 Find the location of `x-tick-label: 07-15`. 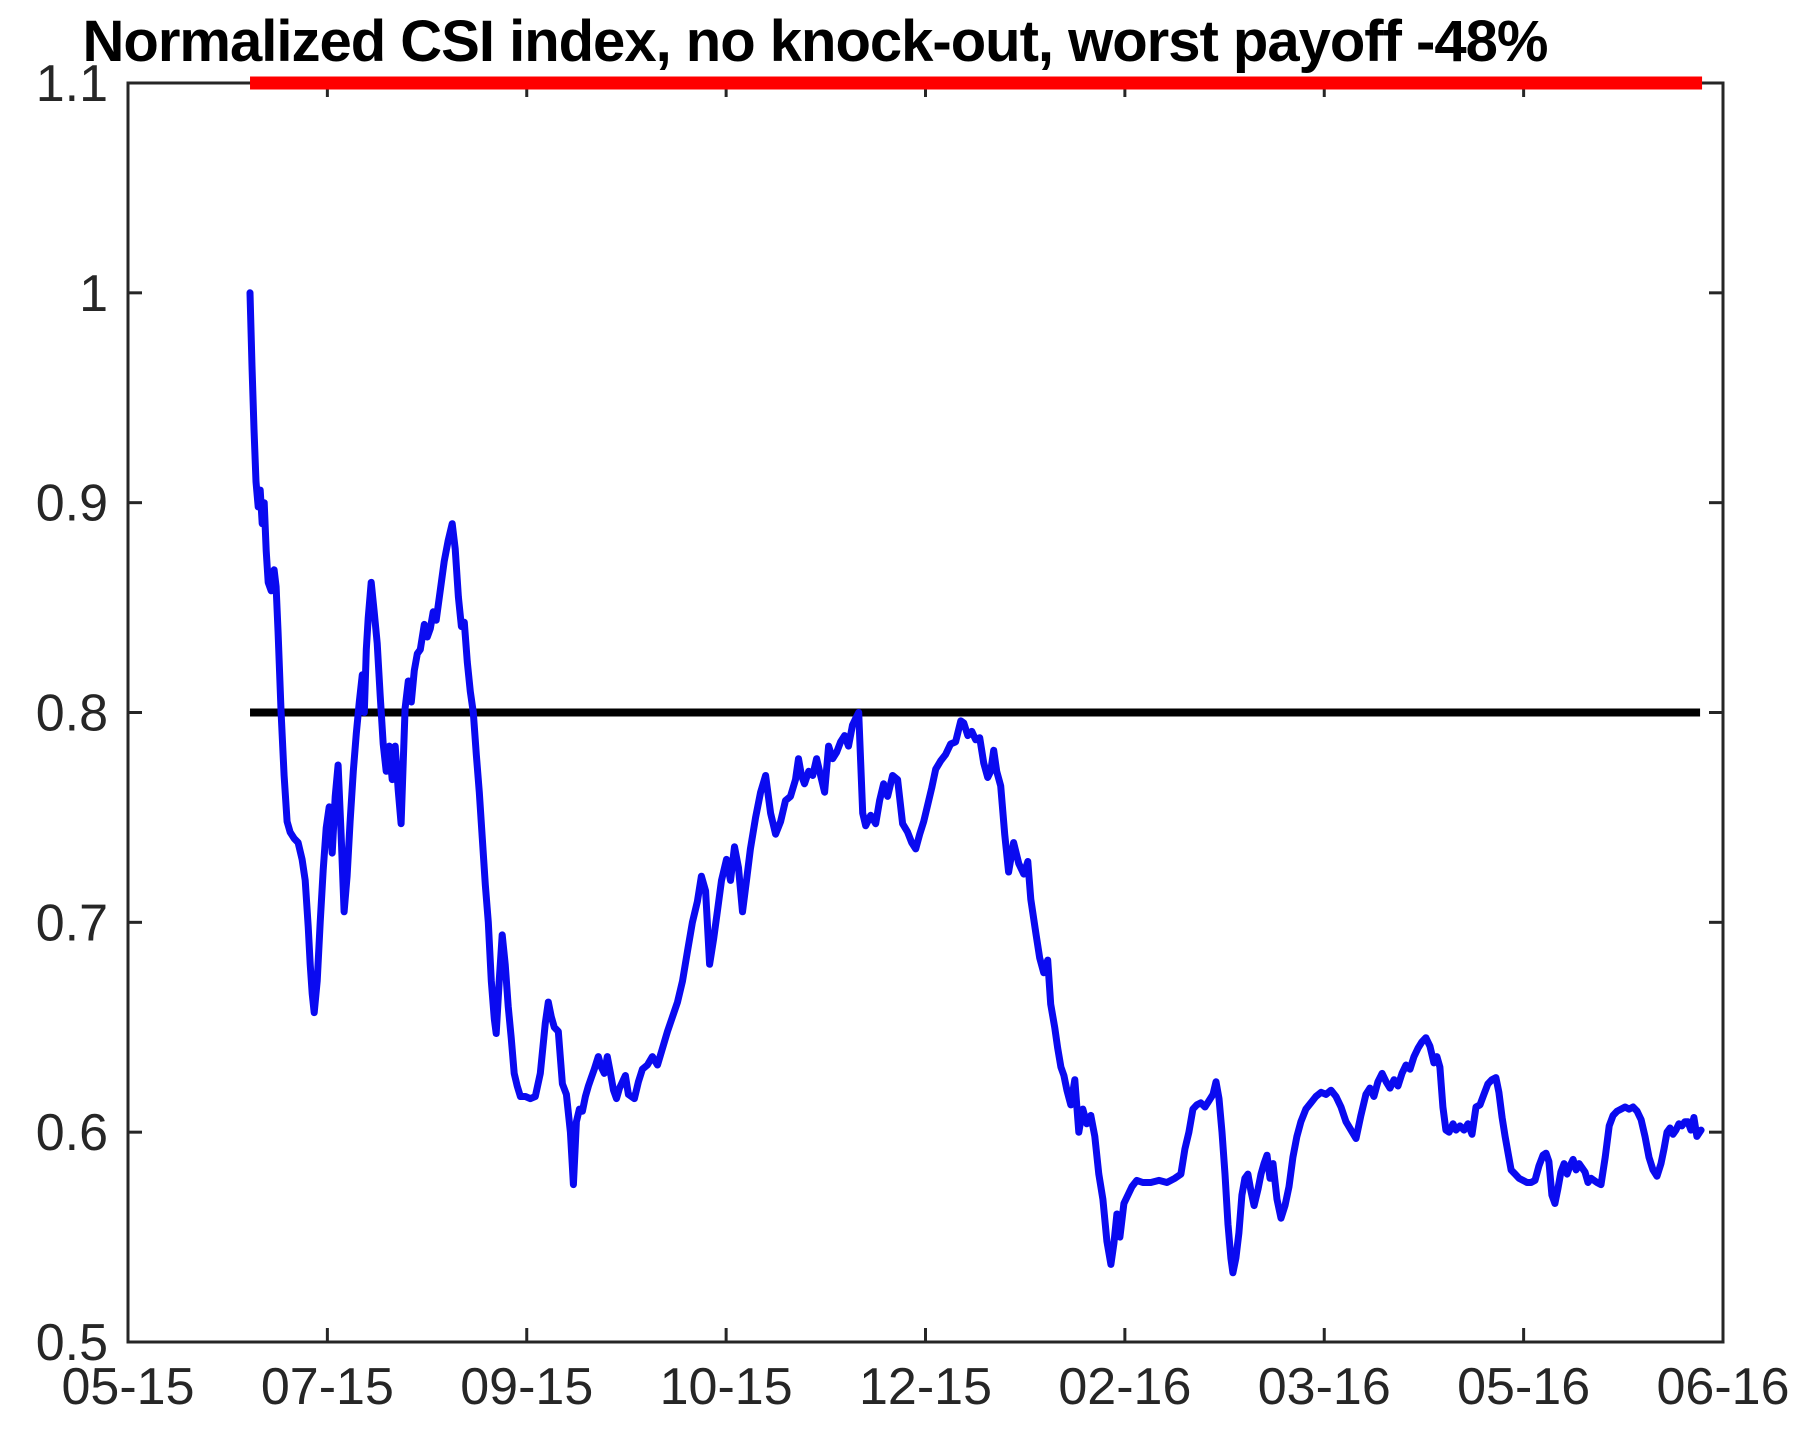

x-tick-label: 07-15 is located at coordinates (327, 1387).